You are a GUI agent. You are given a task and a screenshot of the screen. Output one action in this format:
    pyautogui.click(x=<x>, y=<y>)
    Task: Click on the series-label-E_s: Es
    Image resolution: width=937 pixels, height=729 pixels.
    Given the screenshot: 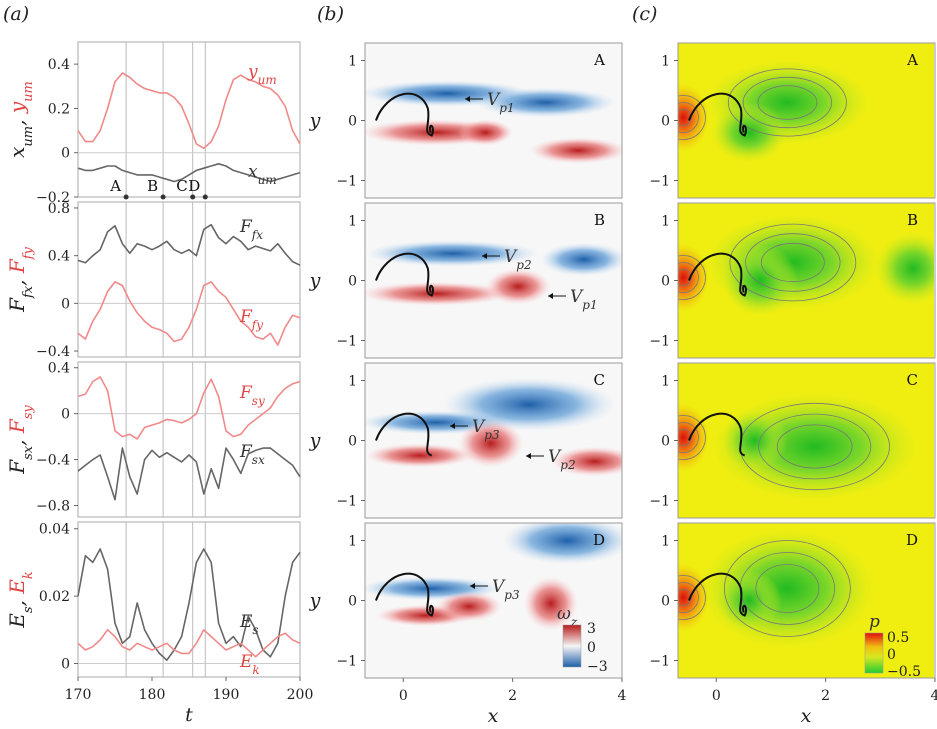 What is the action you would take?
    pyautogui.click(x=249, y=624)
    